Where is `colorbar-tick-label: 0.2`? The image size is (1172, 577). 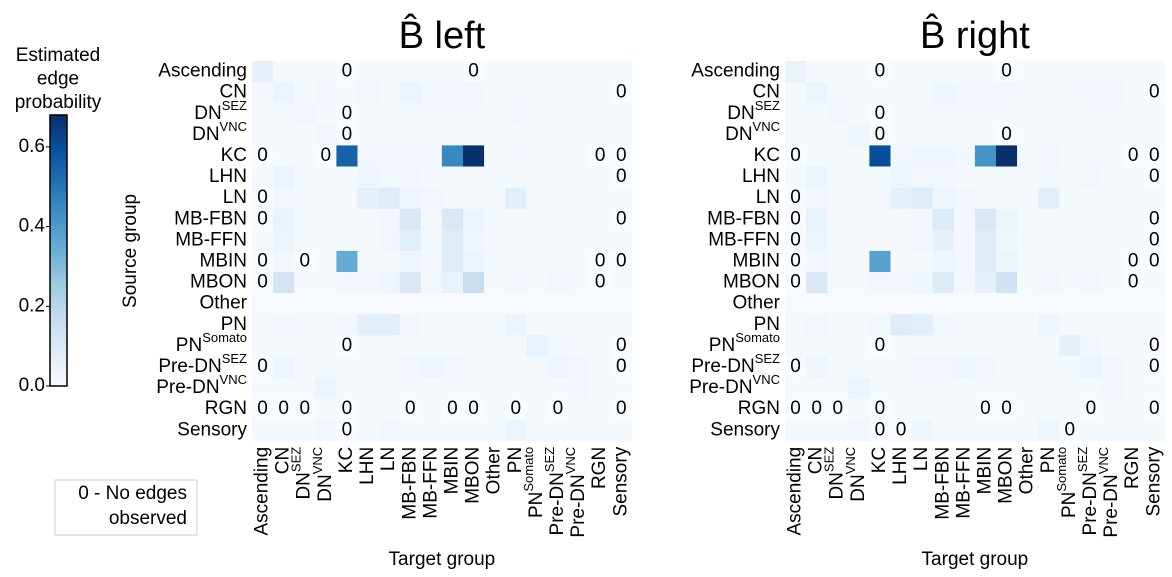
colorbar-tick-label: 0.2 is located at coordinates (32, 305).